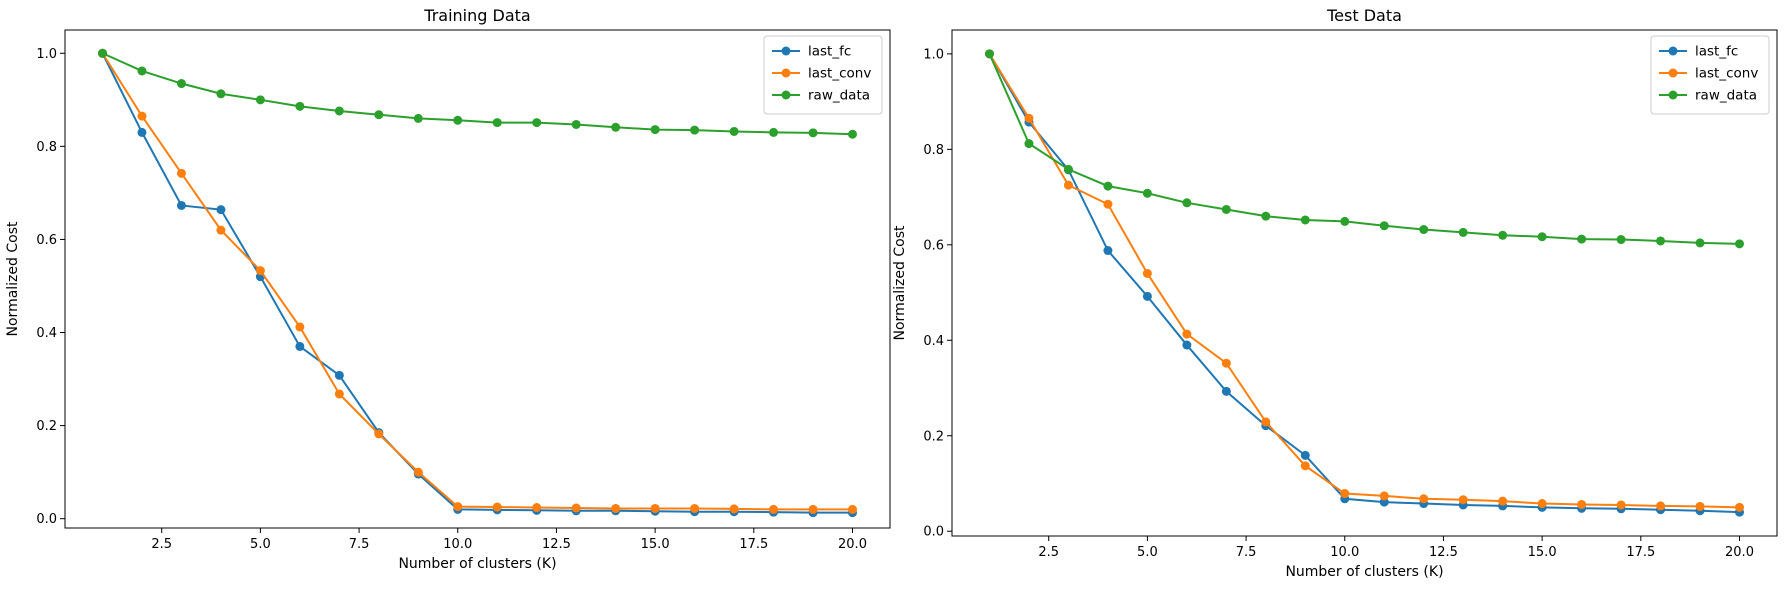 The height and width of the screenshot is (590, 1790). Describe the element at coordinates (46, 333) in the screenshot. I see `y-tick-label: 0.4` at that location.